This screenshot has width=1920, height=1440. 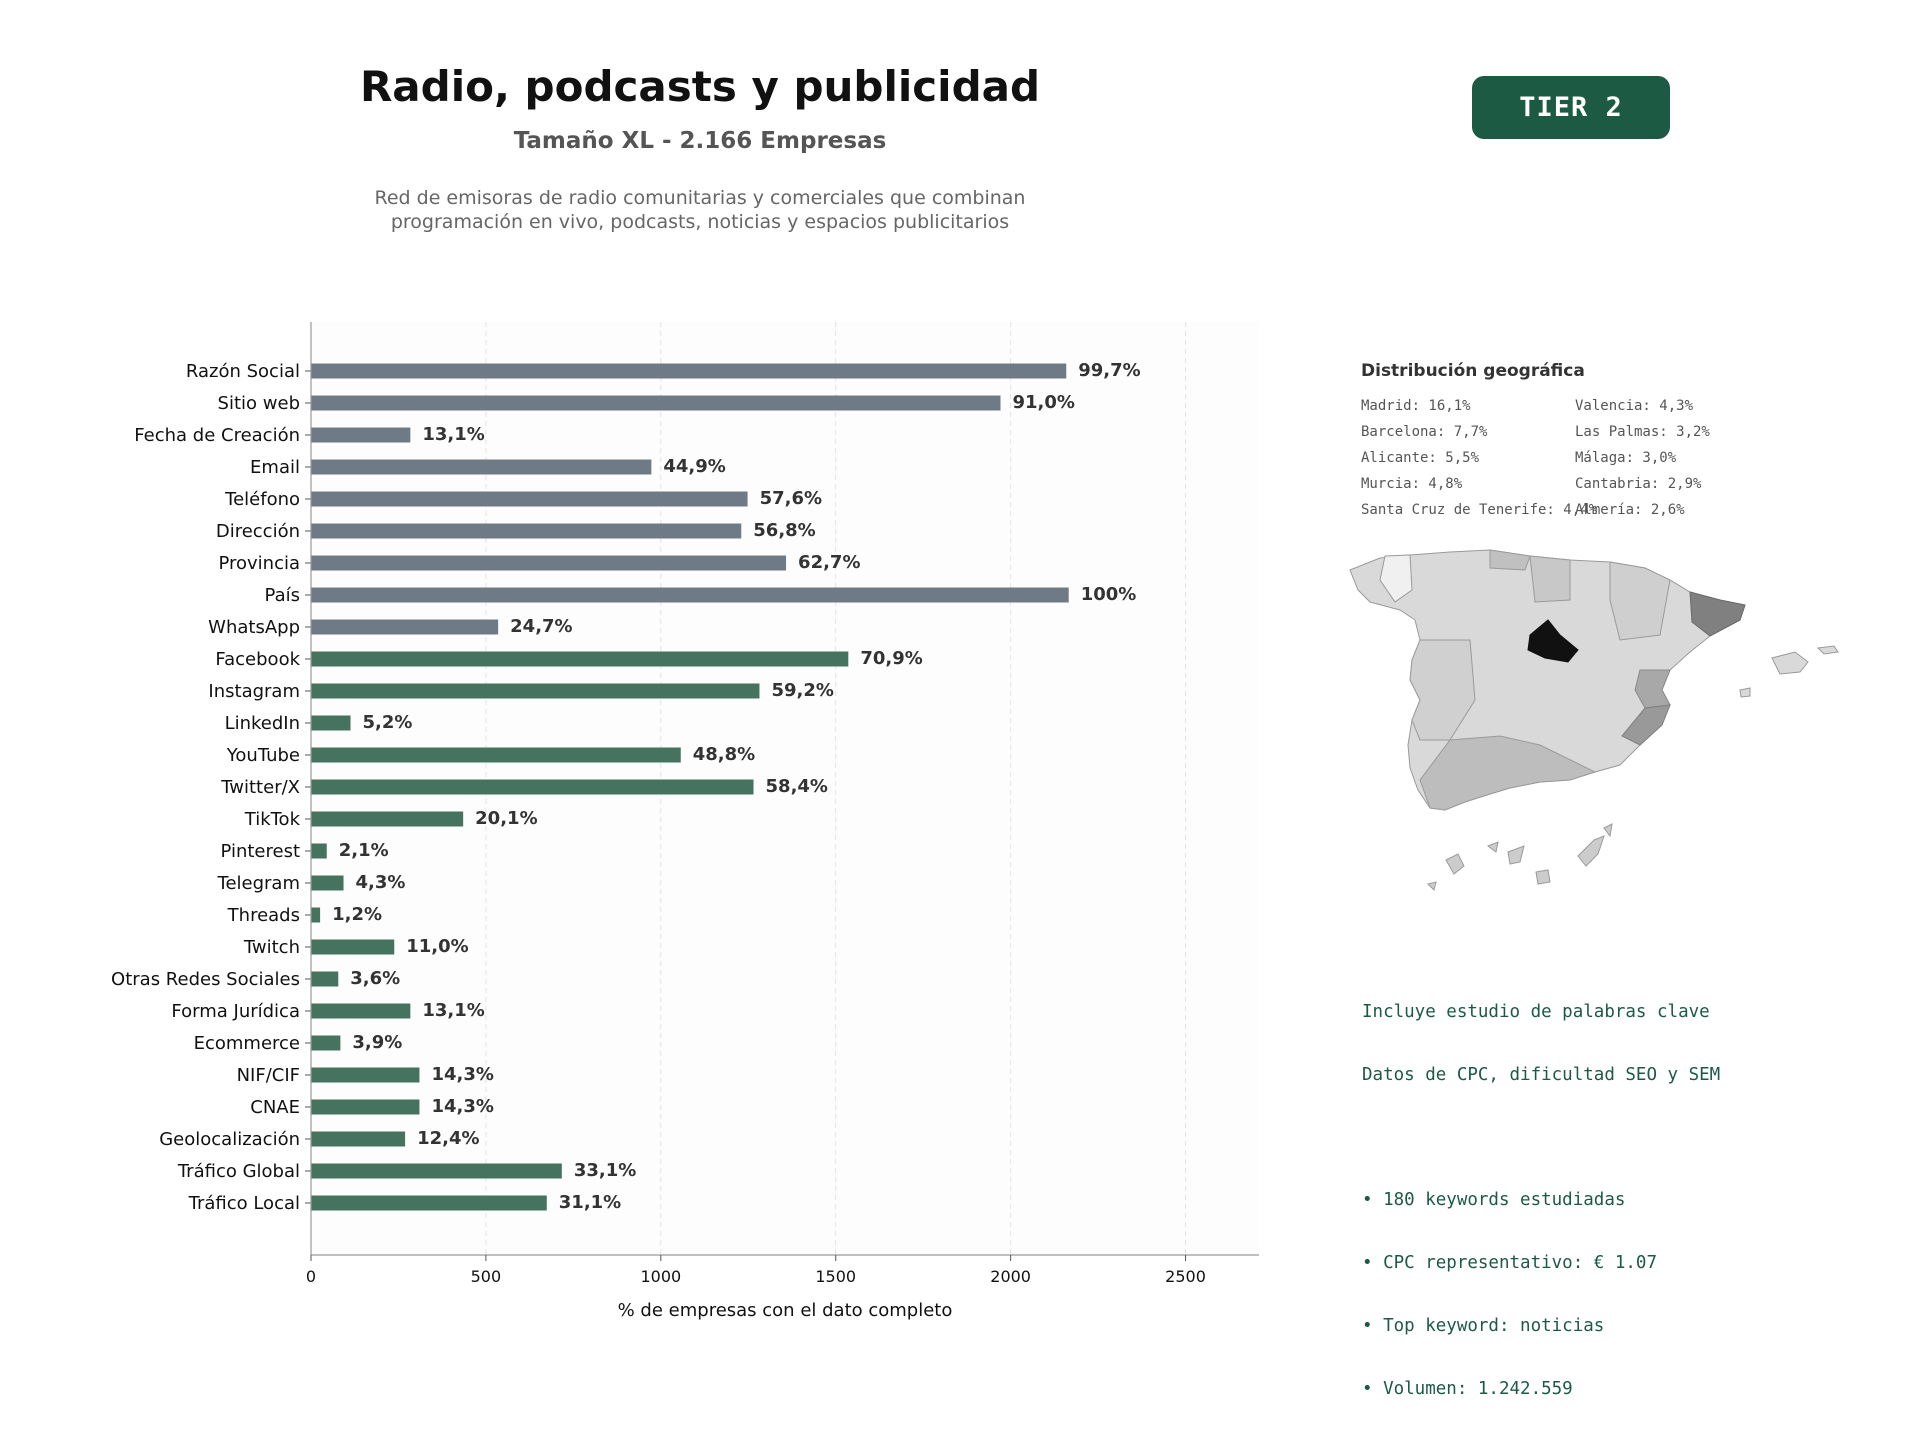 I want to click on bar-value-label: 70,9%, so click(x=891, y=658).